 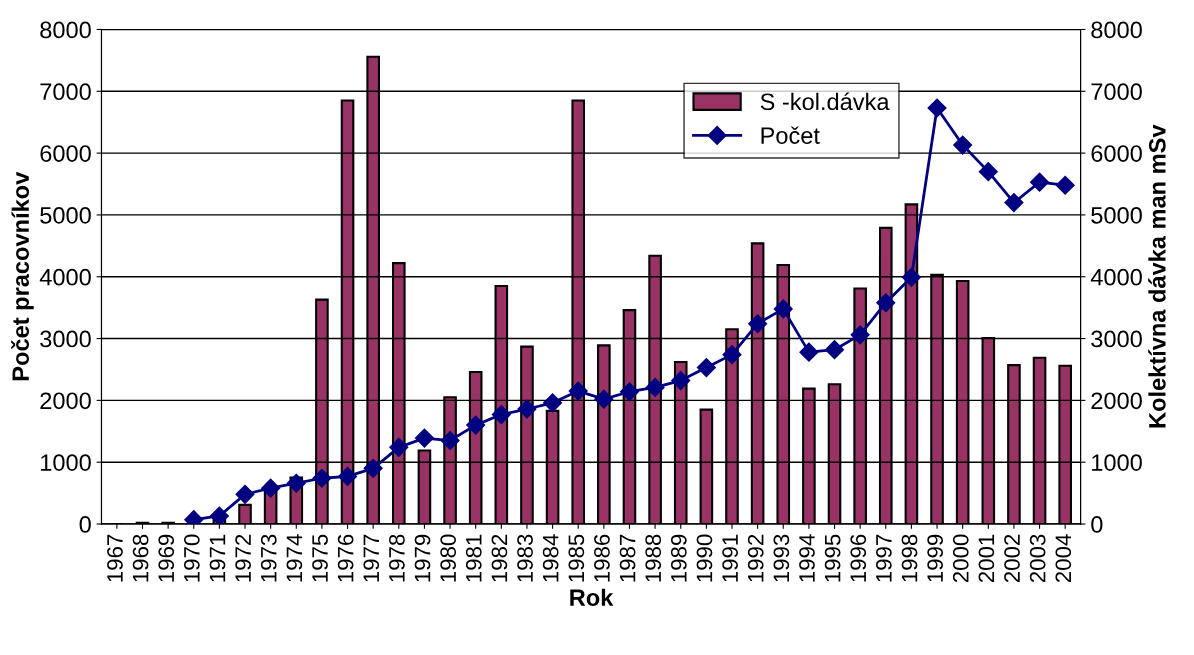 What do you see at coordinates (884, 558) in the screenshot?
I see `x-tick-label: 1997` at bounding box center [884, 558].